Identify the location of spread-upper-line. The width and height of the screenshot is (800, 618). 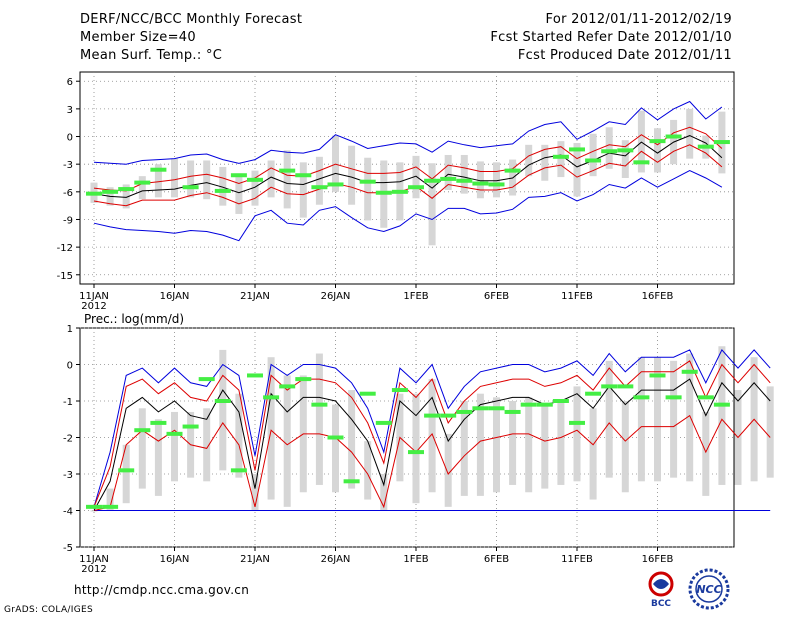
(408, 159).